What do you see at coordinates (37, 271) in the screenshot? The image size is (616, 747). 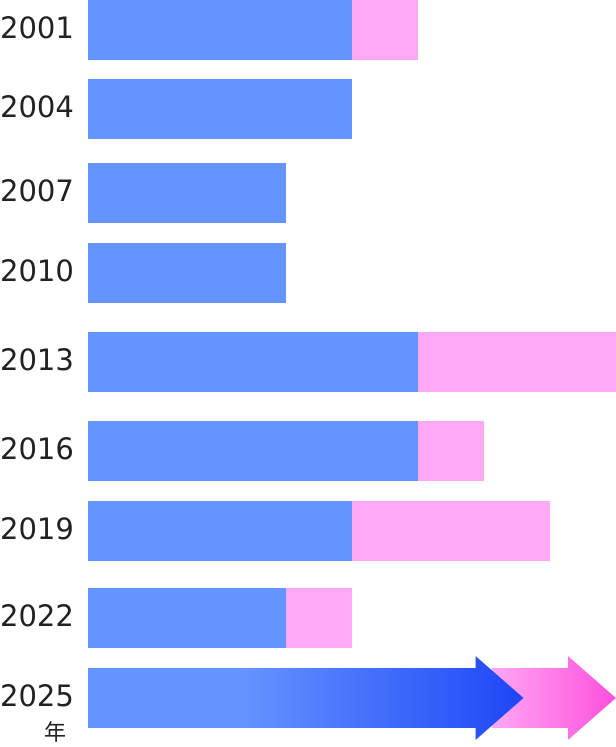 I see `y-tick-label: 2010` at bounding box center [37, 271].